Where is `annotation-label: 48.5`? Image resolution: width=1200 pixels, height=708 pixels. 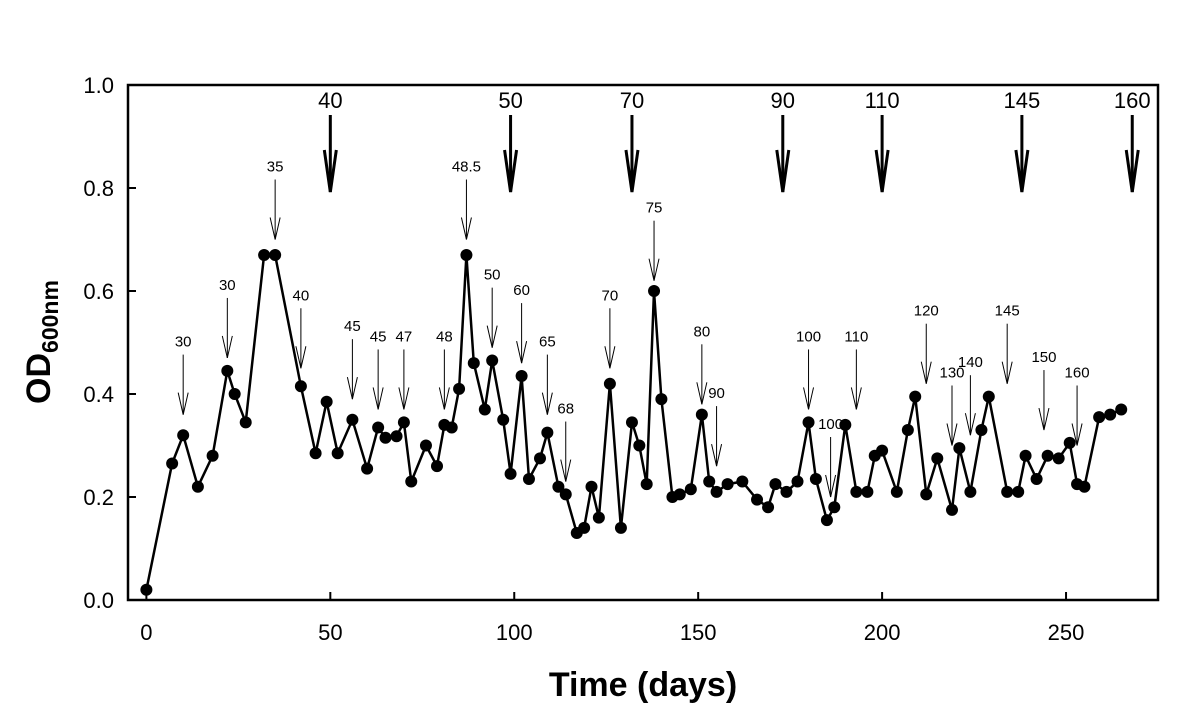
annotation-label: 48.5 is located at coordinates (466, 167).